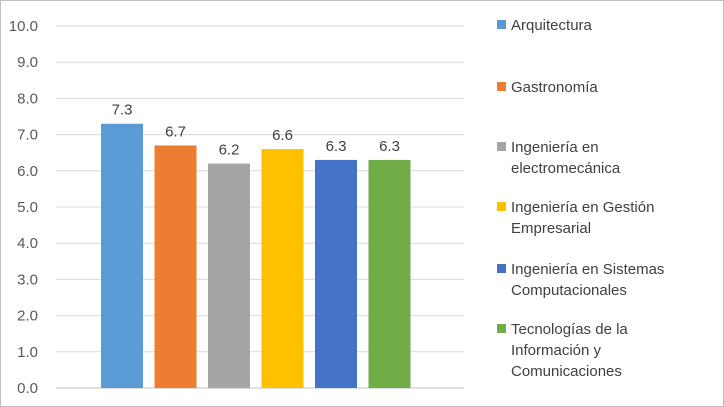 The height and width of the screenshot is (407, 724). What do you see at coordinates (27, 316) in the screenshot?
I see `y-tick-label: 2.0` at bounding box center [27, 316].